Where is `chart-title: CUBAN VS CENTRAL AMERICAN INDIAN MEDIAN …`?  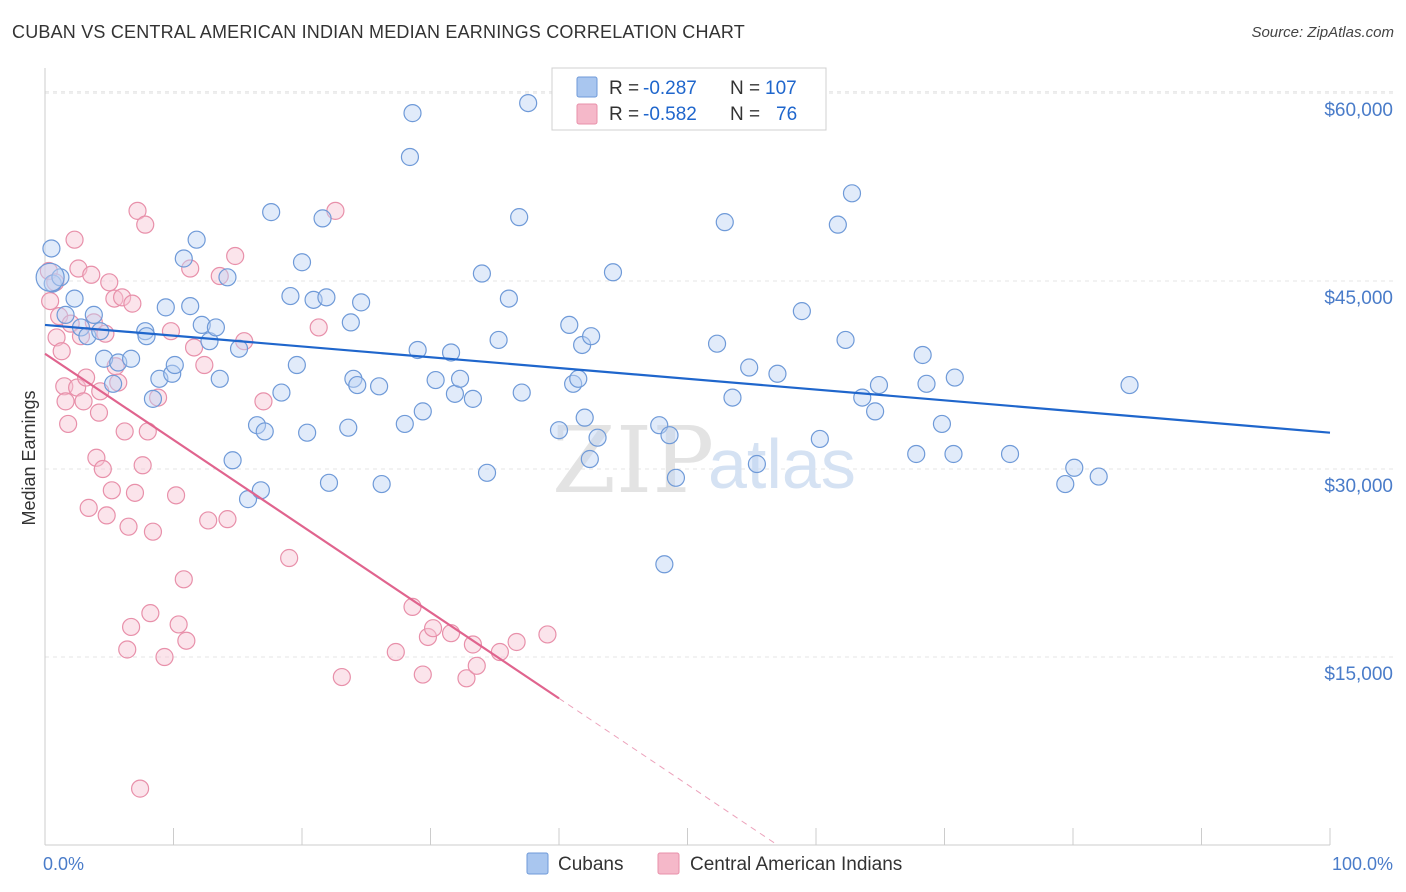 chart-title: CUBAN VS CENTRAL AMERICAN INDIAN MEDIAN … is located at coordinates (378, 32).